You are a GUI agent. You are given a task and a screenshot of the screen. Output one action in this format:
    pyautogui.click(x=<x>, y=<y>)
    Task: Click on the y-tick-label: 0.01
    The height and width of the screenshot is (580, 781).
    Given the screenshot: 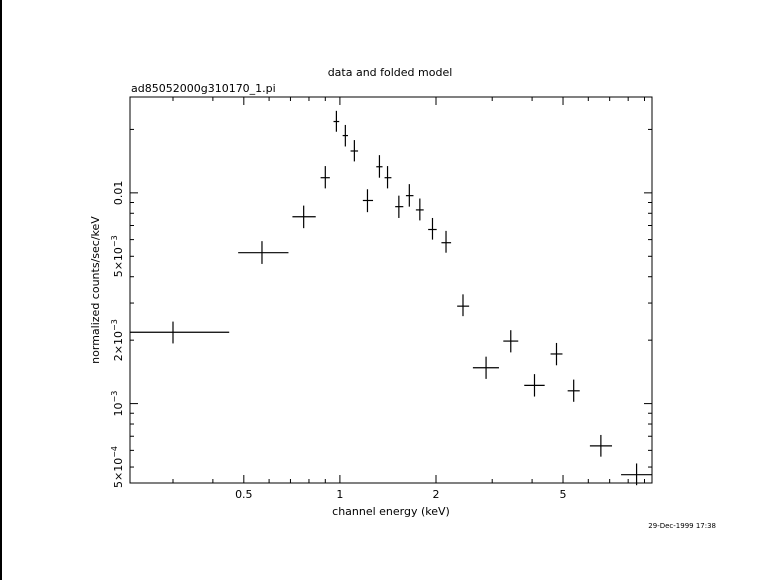 What is the action you would take?
    pyautogui.click(x=118, y=193)
    